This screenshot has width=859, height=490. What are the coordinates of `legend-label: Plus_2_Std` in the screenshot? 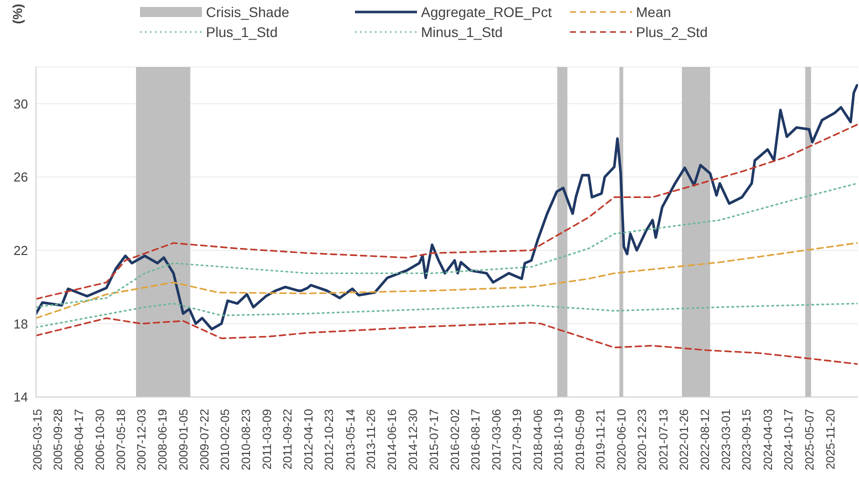 It's located at (672, 32).